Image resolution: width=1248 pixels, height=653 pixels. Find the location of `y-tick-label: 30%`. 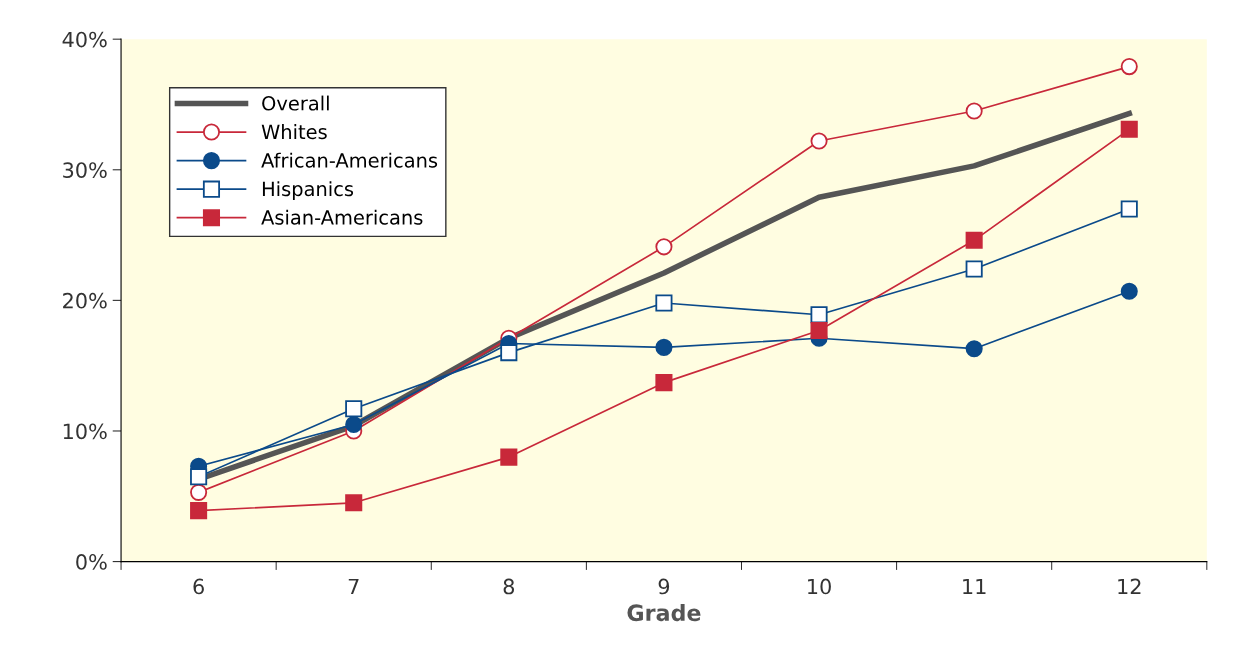

y-tick-label: 30% is located at coordinates (85, 170).